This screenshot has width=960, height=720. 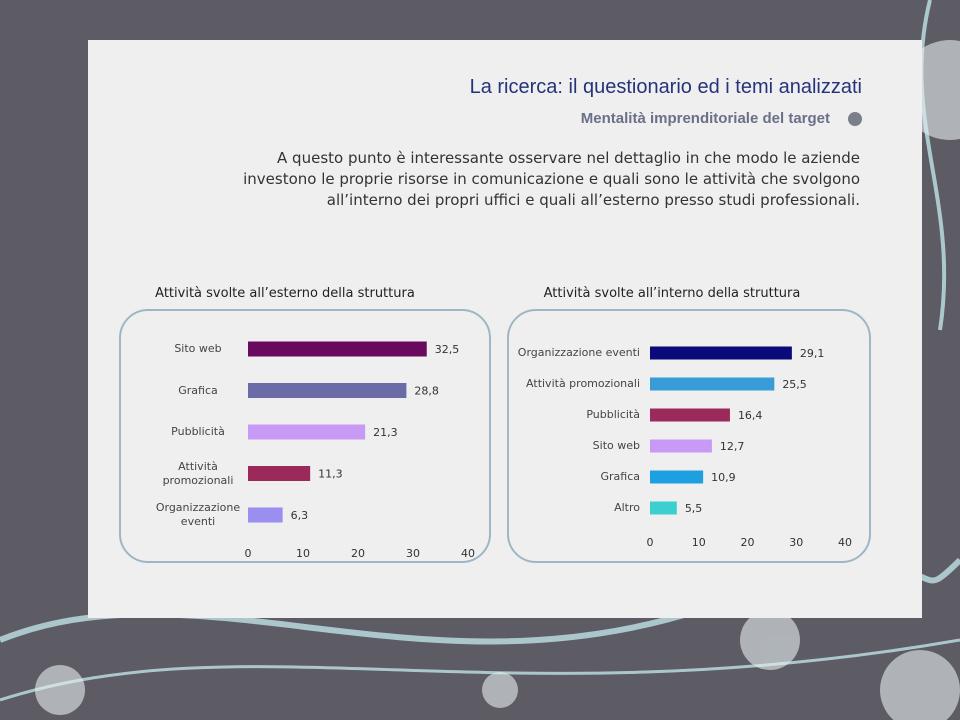 I want to click on value-label: 6,3, so click(x=300, y=515).